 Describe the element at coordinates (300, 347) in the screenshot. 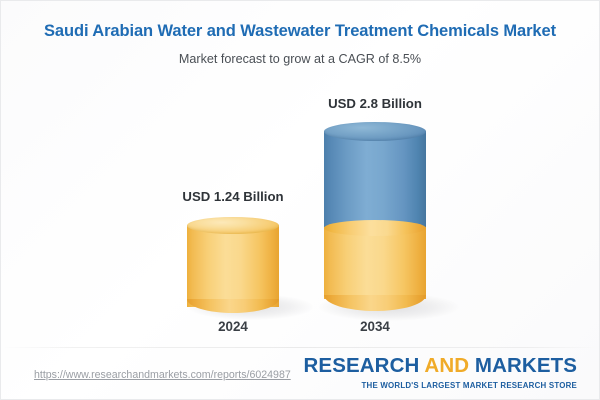

I see `footer-divider` at that location.